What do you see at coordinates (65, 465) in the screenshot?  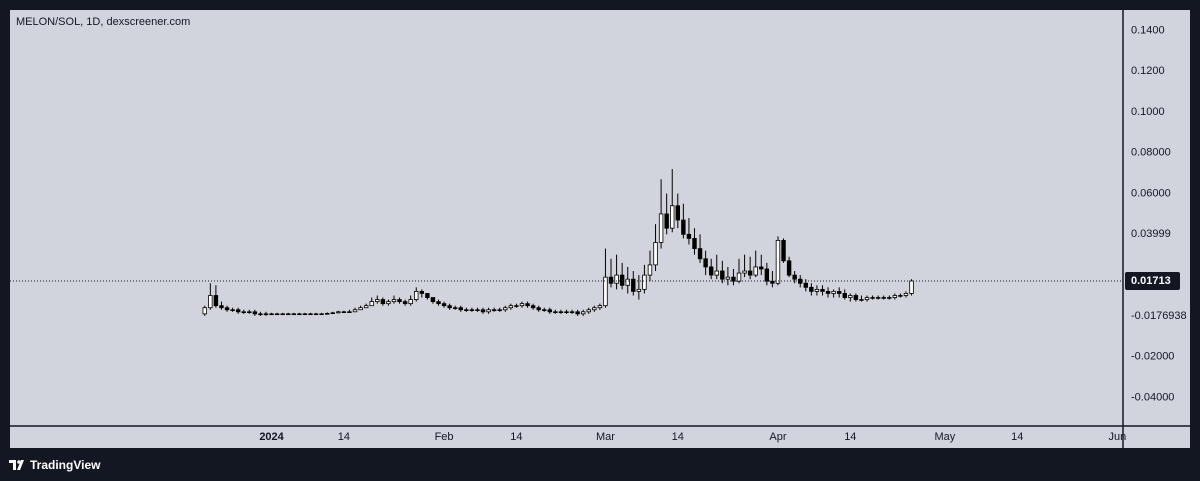 I see `brand: TradingView` at bounding box center [65, 465].